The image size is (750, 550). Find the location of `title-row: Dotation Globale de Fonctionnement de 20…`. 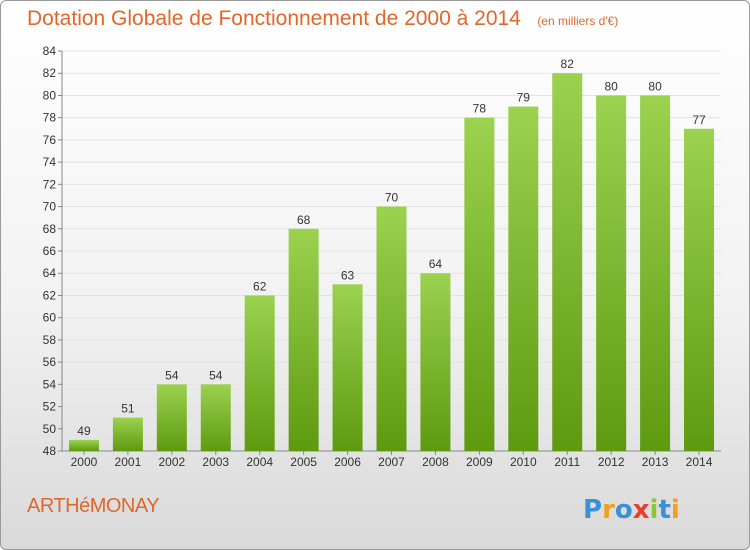

title-row: Dotation Globale de Fonctionnement de 20… is located at coordinates (322, 19).